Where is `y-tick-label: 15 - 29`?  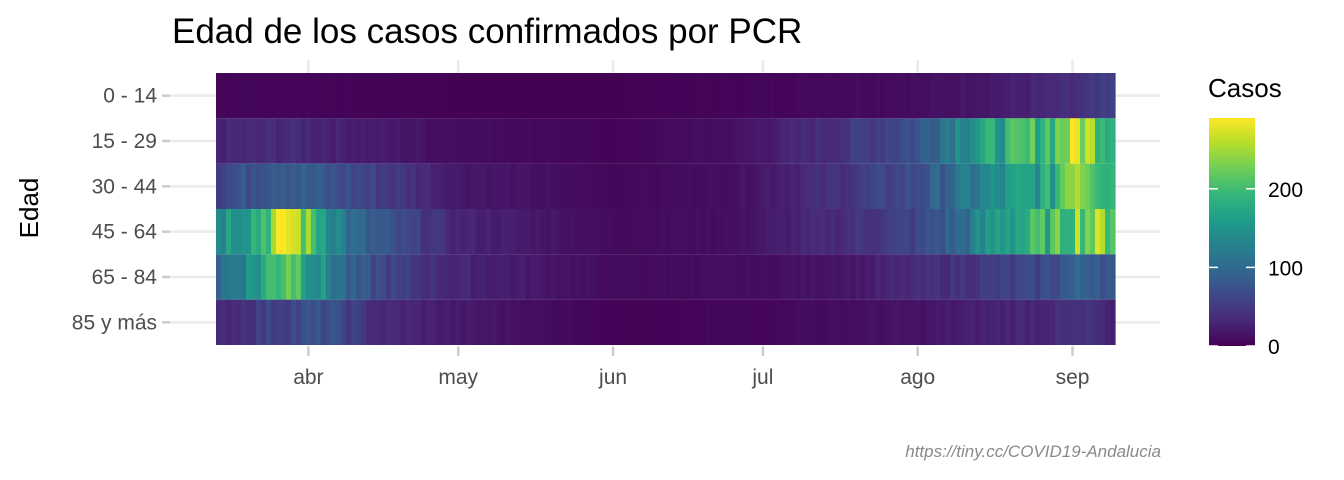 y-tick-label: 15 - 29 is located at coordinates (124, 141).